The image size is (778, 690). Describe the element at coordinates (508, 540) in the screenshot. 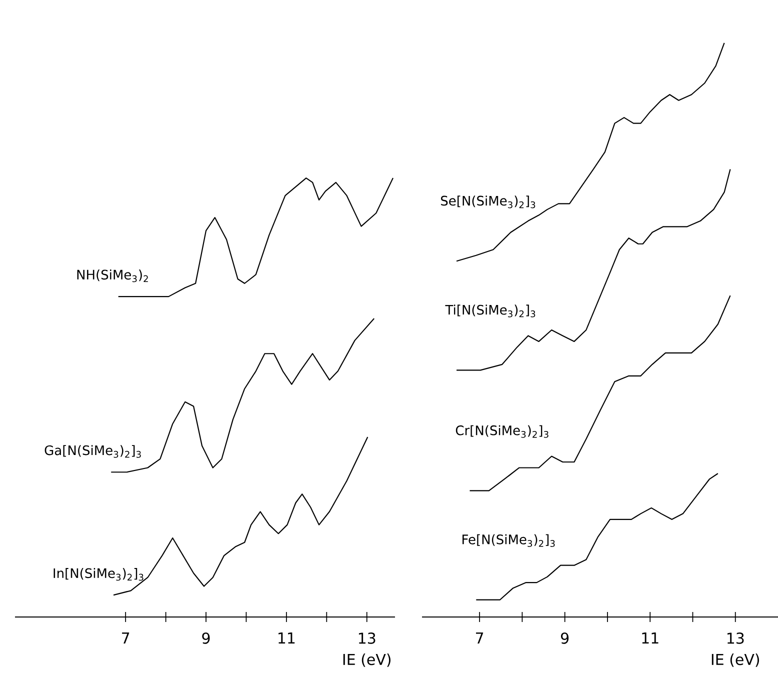

I see `series-label: Fe[N(SiMe$_{3}$)$_{2}$]$_{3}$` at that location.